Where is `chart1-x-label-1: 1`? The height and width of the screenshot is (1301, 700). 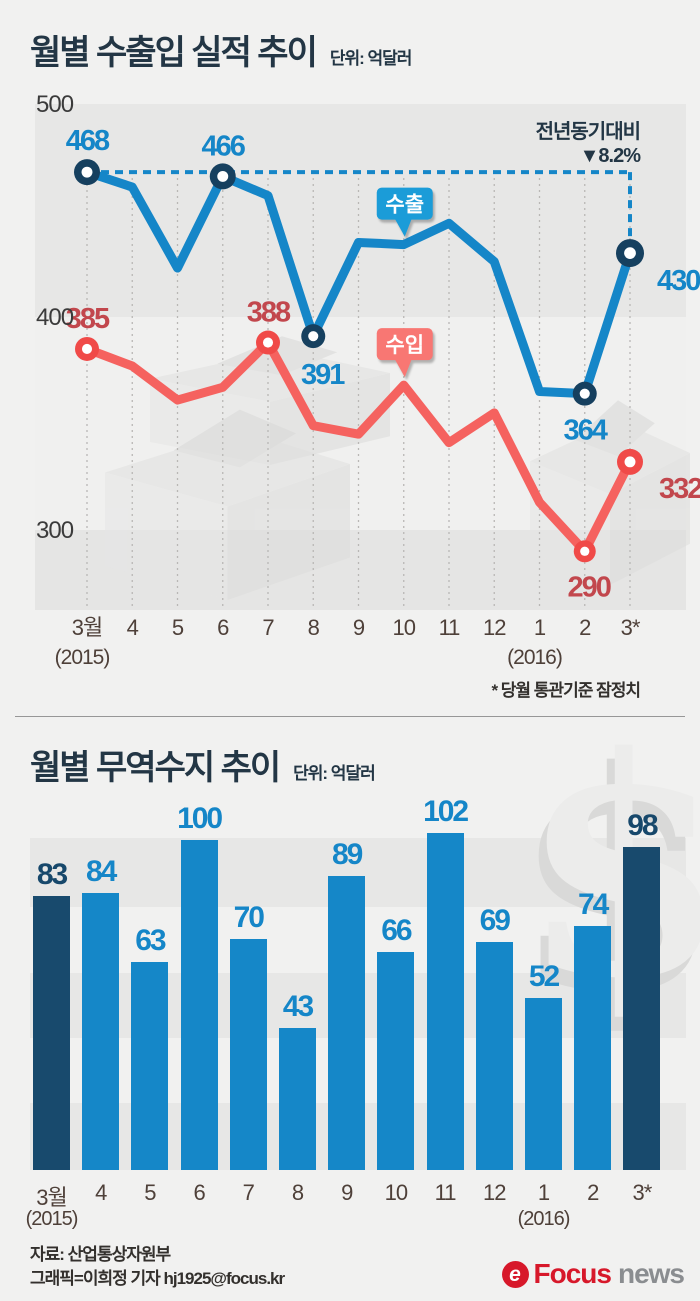
chart1-x-label-1: 1 is located at coordinates (540, 627).